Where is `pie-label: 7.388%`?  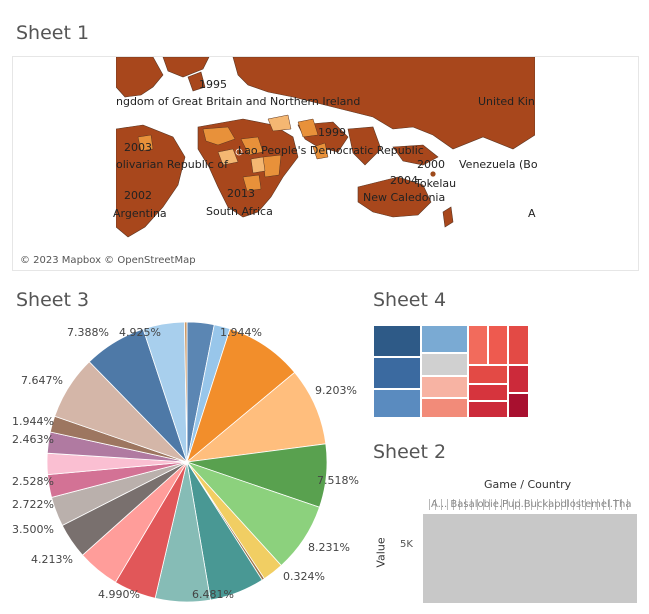 pie-label: 7.388% is located at coordinates (88, 332).